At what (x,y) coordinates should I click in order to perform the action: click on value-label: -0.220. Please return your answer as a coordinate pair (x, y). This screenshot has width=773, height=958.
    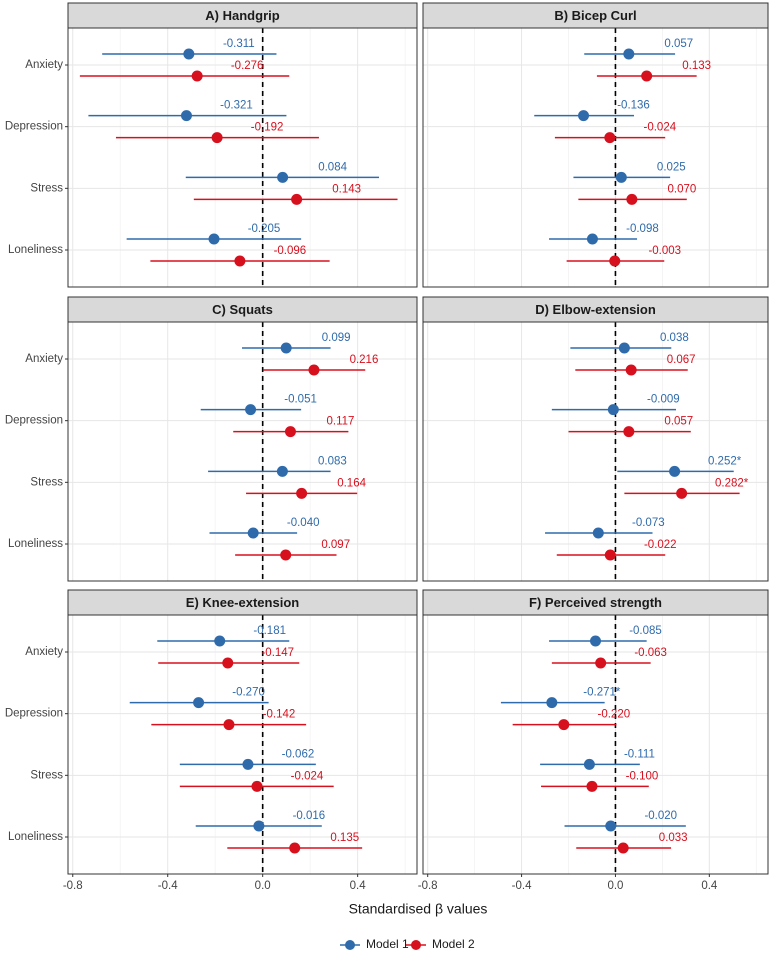
    Looking at the image, I should click on (614, 715).